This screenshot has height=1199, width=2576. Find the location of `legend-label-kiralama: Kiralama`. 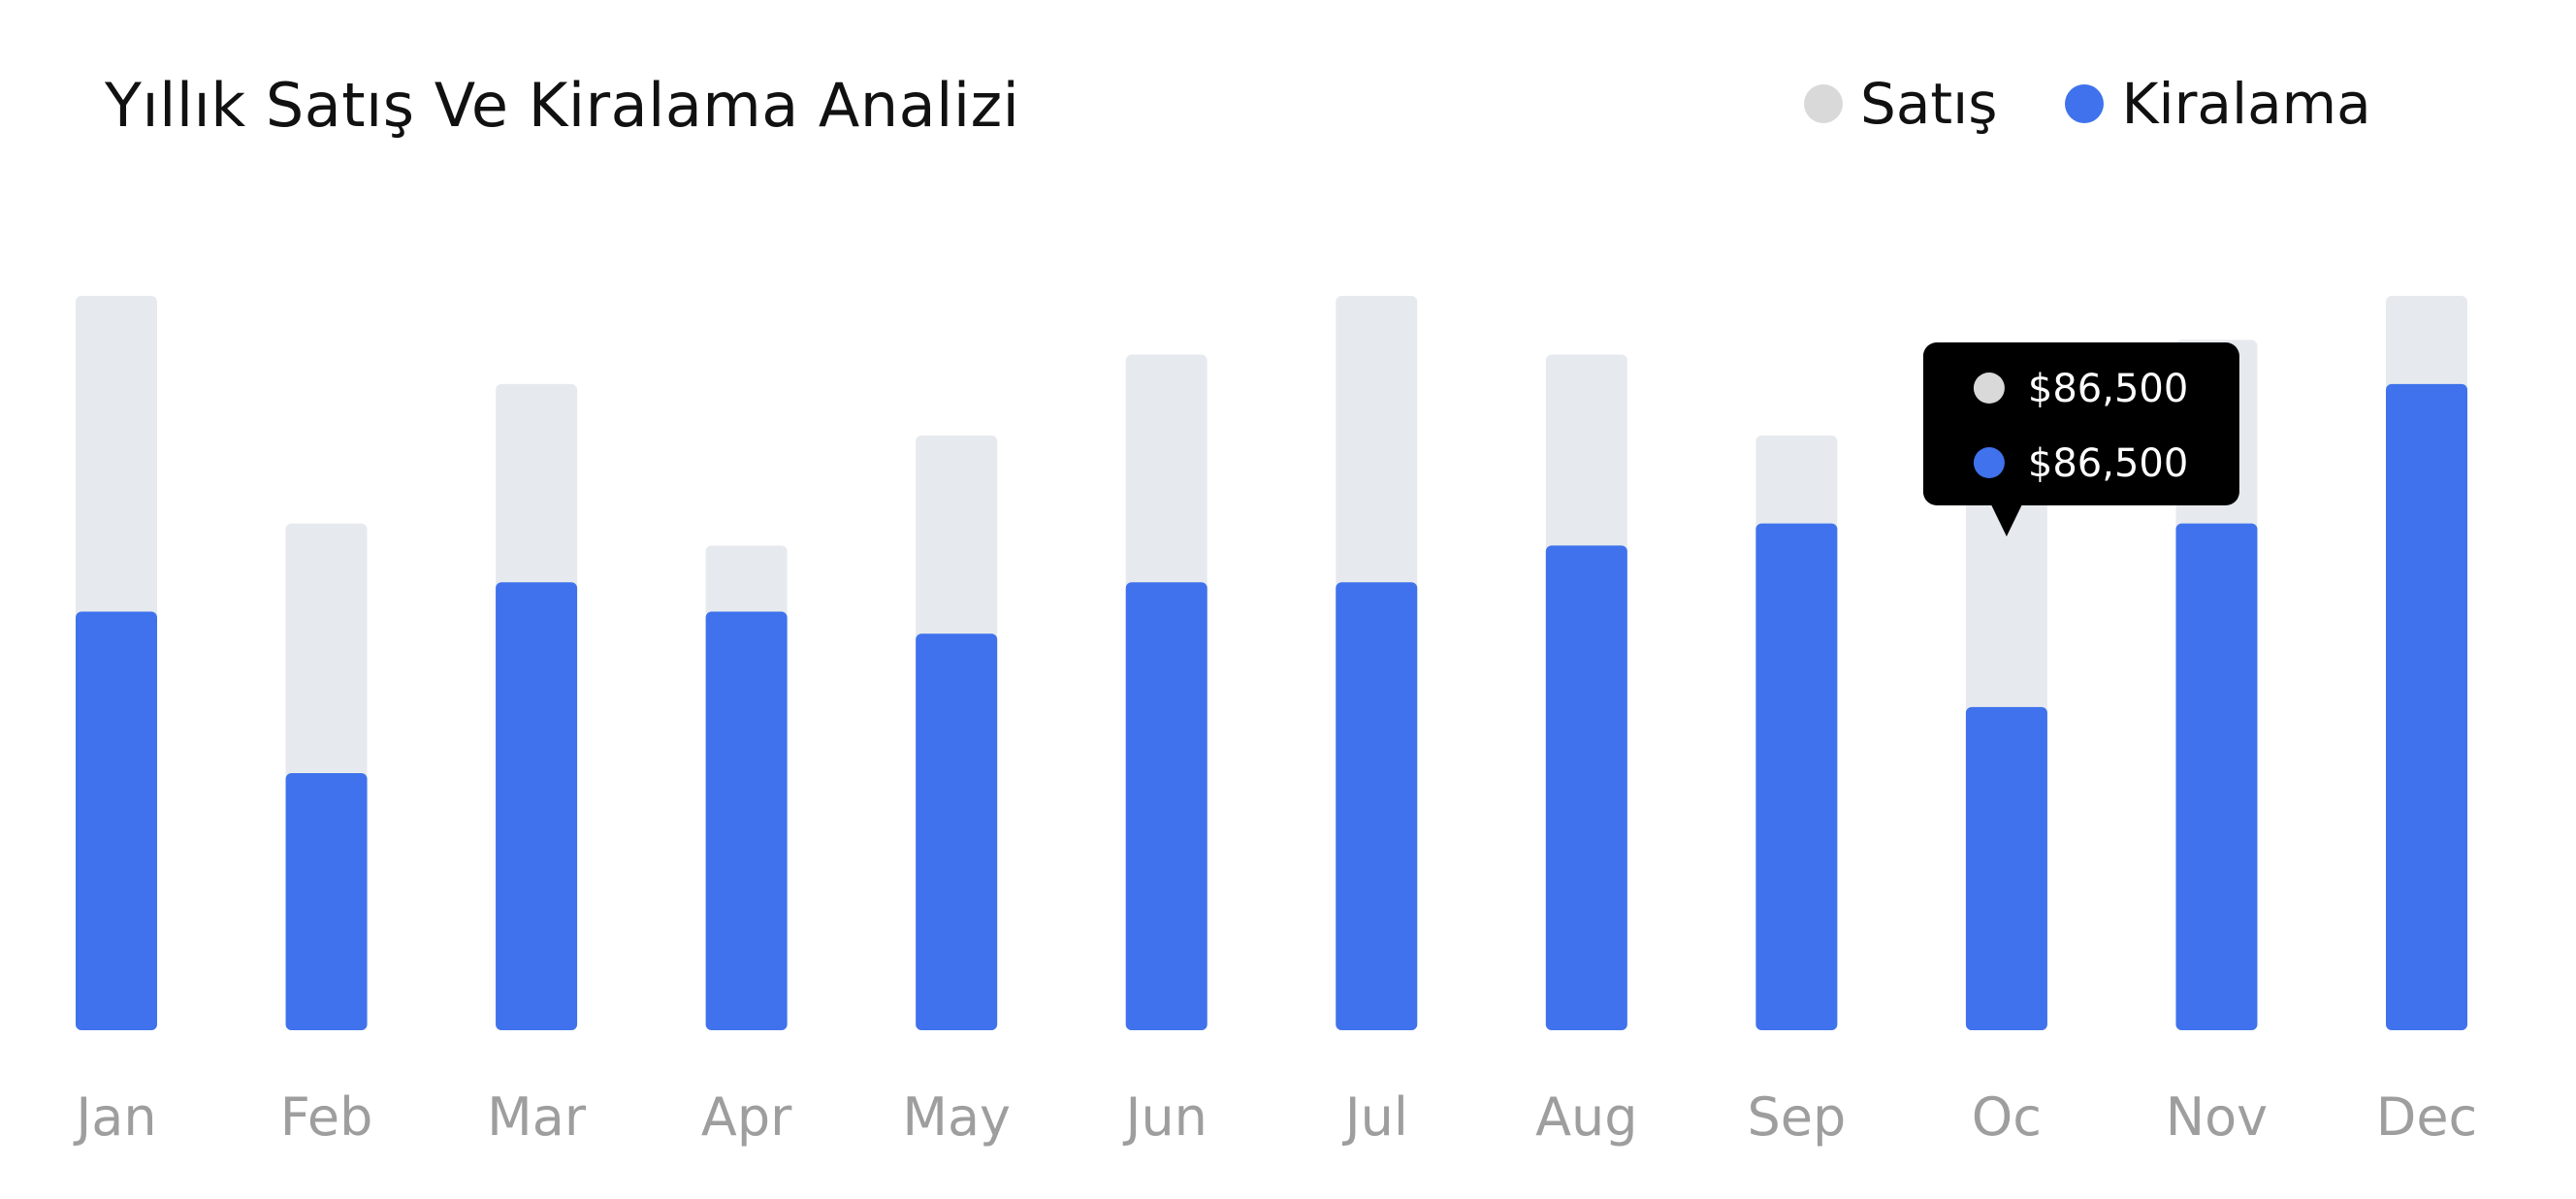

legend-label-kiralama: Kiralama is located at coordinates (2246, 104).